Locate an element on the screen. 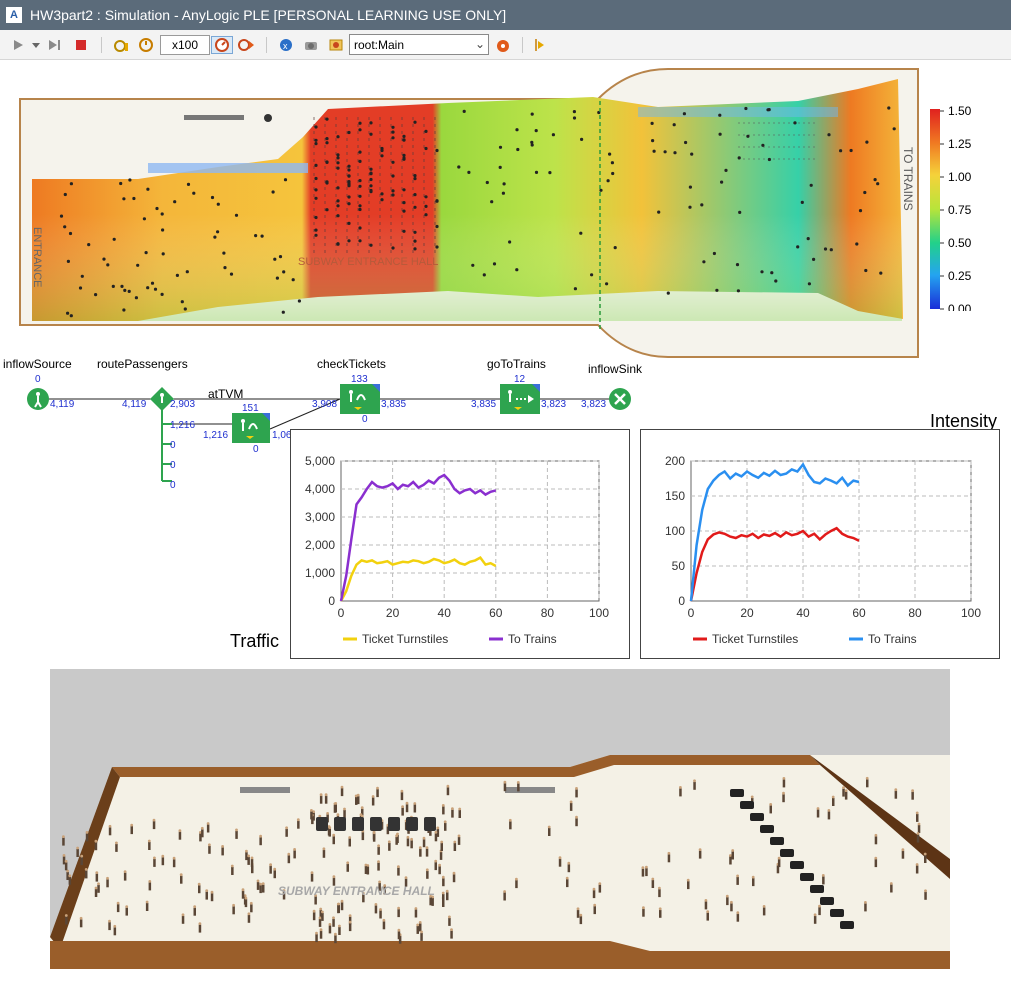 The width and height of the screenshot is (1011, 982). y-tick-label: 100 is located at coordinates (675, 531).